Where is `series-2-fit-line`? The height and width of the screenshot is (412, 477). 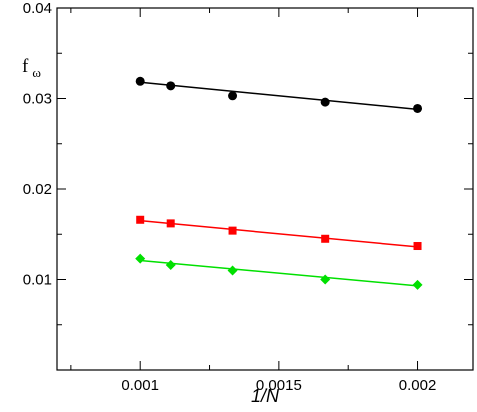
series-2-fit-line is located at coordinates (279, 233).